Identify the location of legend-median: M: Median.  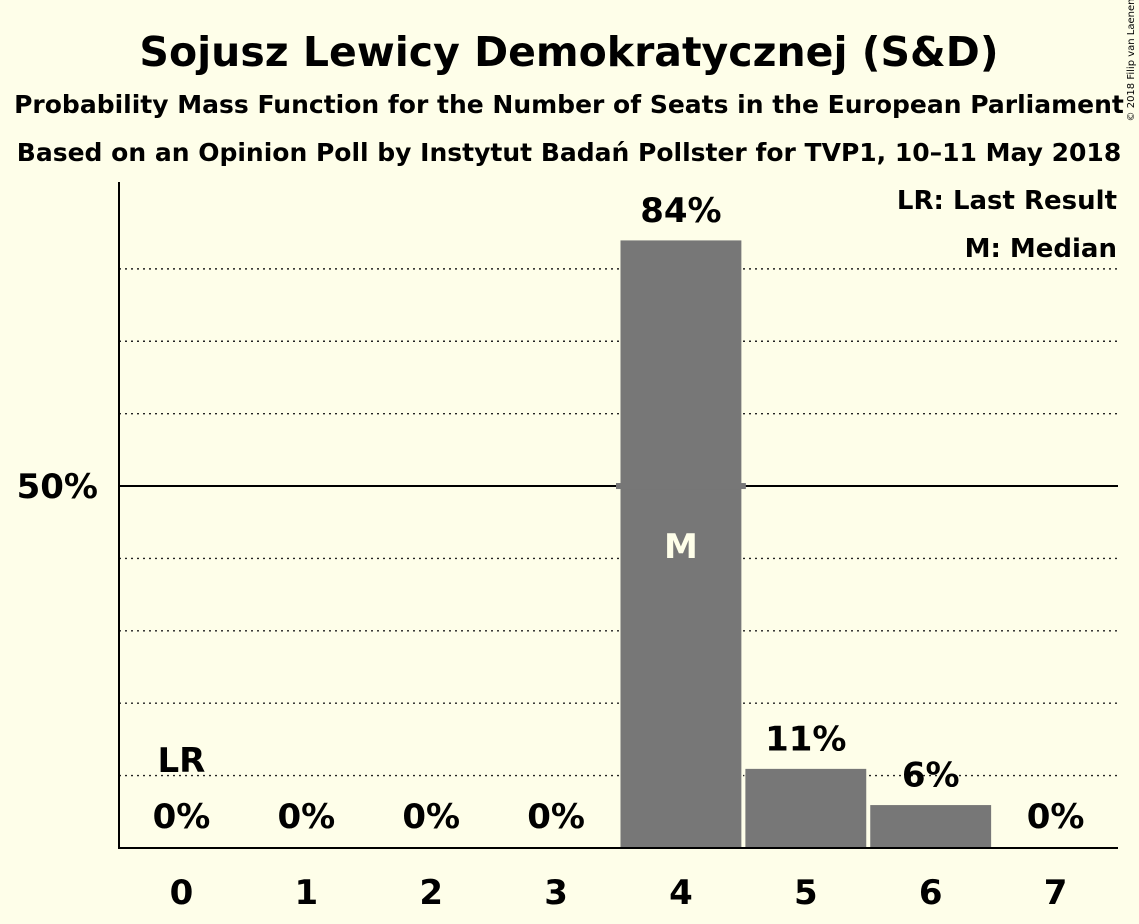
(1041, 249).